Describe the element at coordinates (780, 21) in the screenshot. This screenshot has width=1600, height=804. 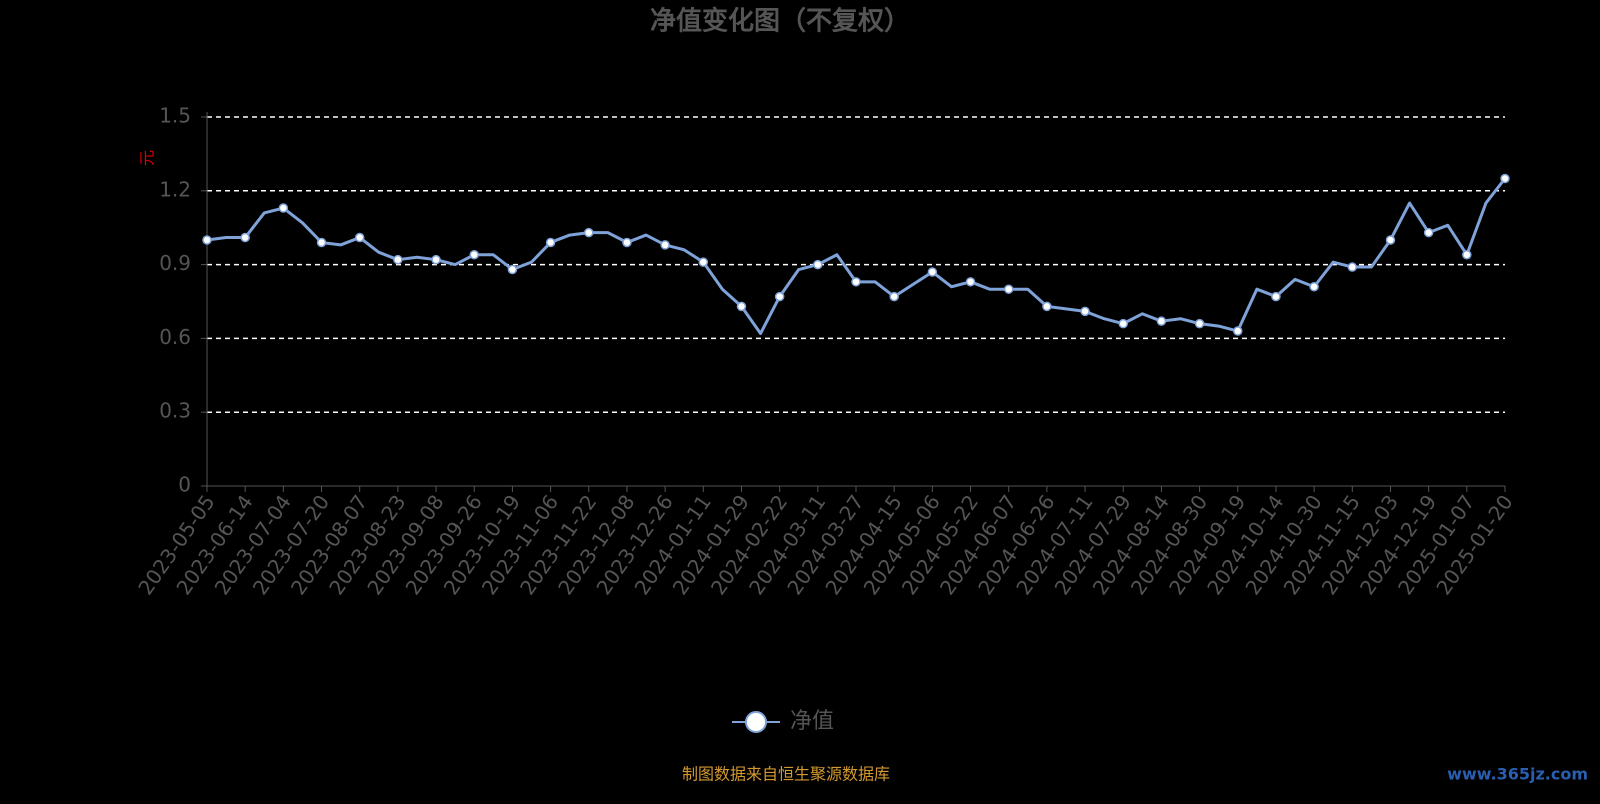
I see `chart-title: 净值变化图（不复权）` at that location.